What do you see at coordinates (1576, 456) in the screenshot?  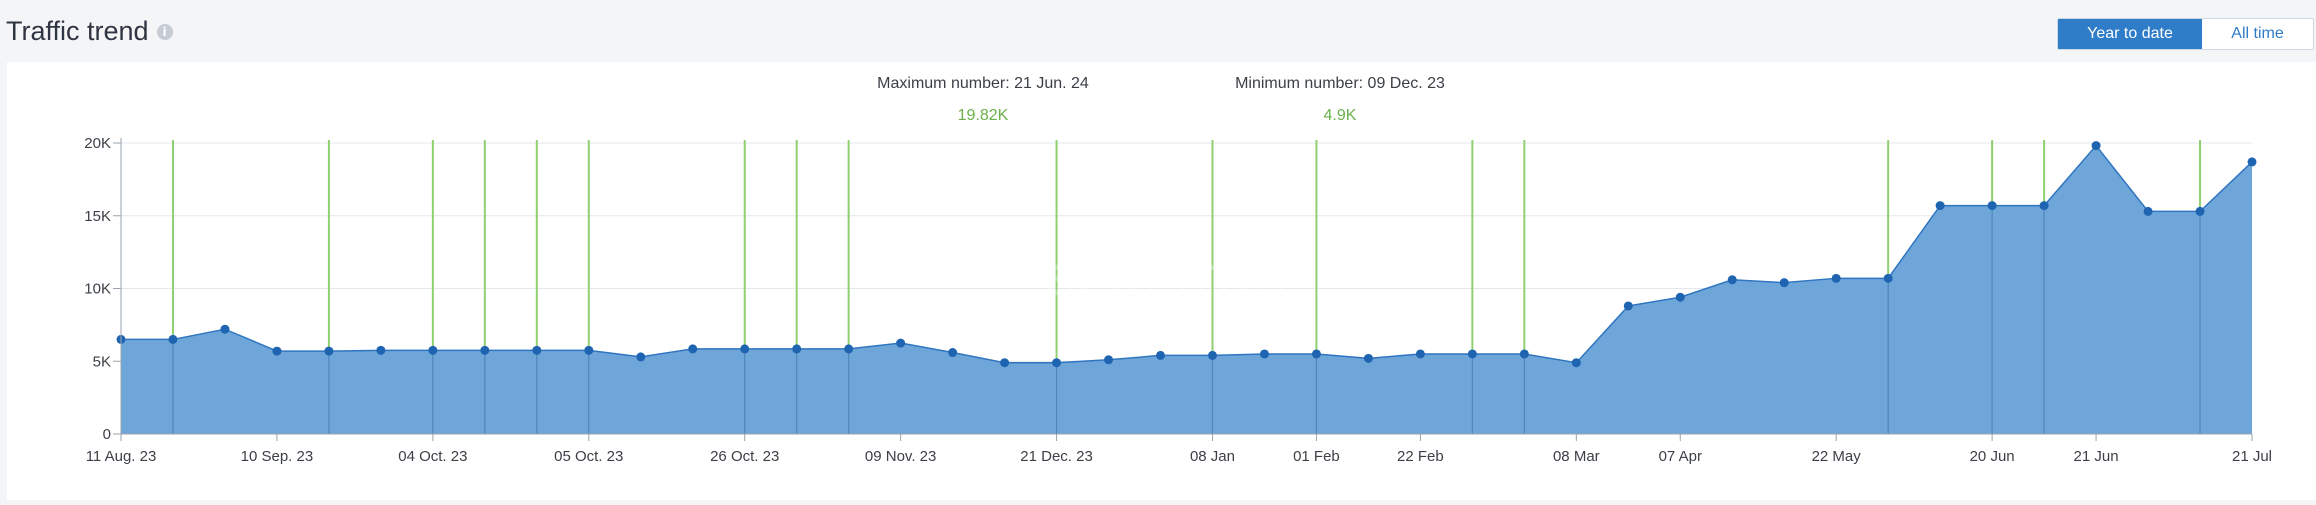 I see `x-tick-label: 08 Mar` at bounding box center [1576, 456].